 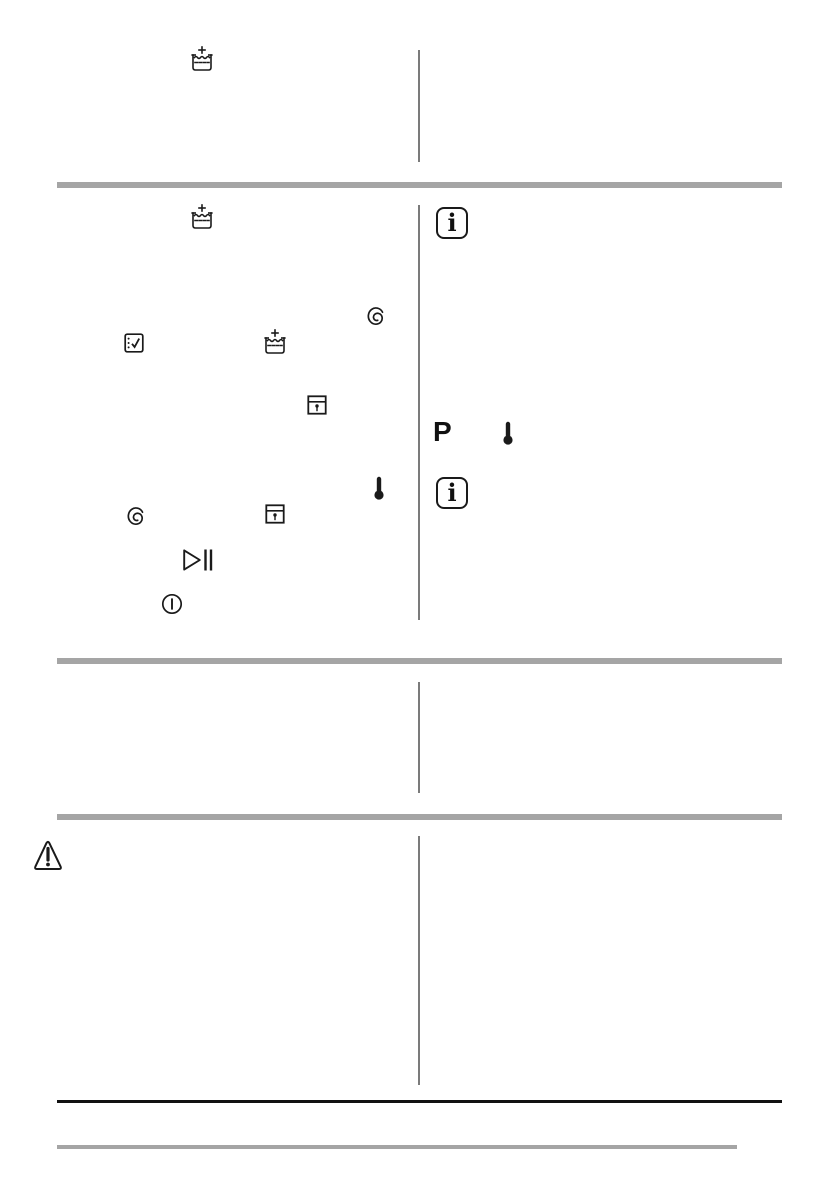 What do you see at coordinates (419, 106) in the screenshot?
I see `column-divider-section1` at bounding box center [419, 106].